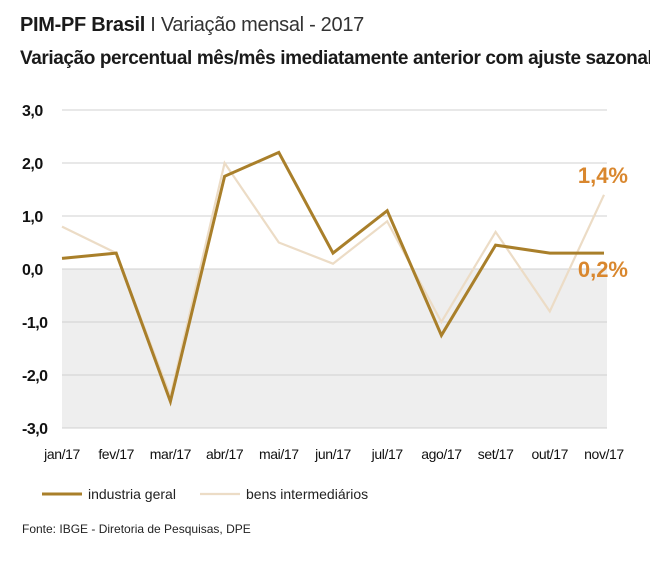 This screenshot has width=650, height=561. Describe the element at coordinates (132, 494) in the screenshot. I see `legend-industria-geral-label: industria geral` at that location.